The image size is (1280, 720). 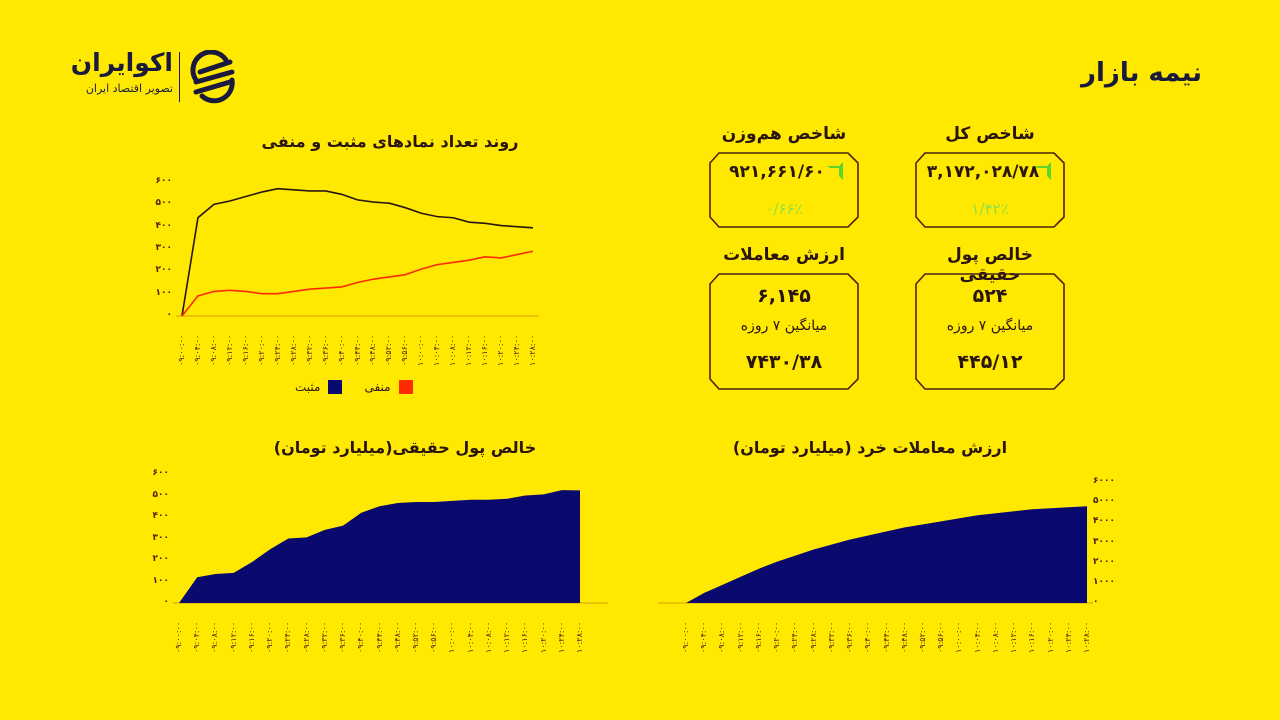 What do you see at coordinates (341, 350) in the screenshot?
I see `x-tick-label: ۰۹:۴۰:۰۰` at bounding box center [341, 350].